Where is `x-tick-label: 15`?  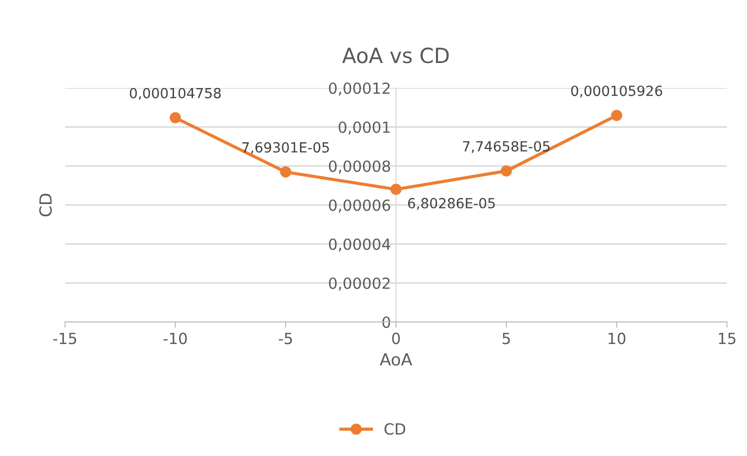
x-tick-label: 15 is located at coordinates (727, 338).